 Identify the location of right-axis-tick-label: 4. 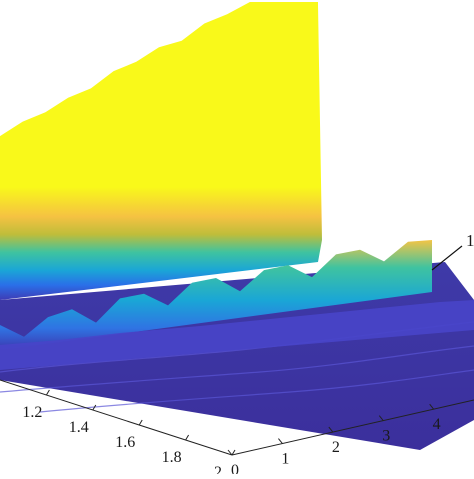
(437, 424).